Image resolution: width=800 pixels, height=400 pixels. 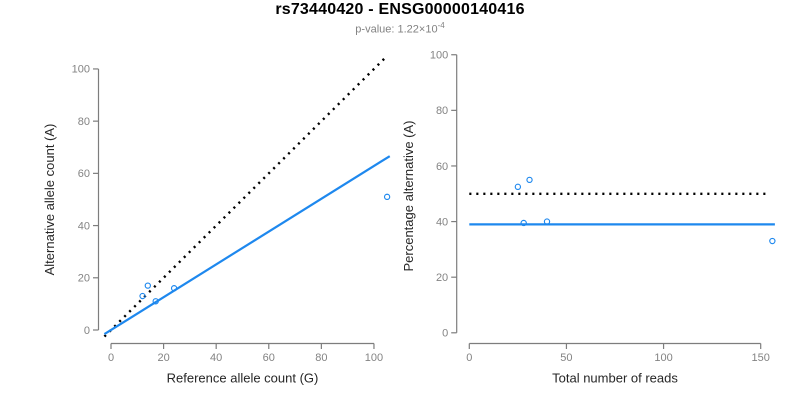 I want to click on allele-counts-panel-x-tick-label: 0, so click(x=111, y=358).